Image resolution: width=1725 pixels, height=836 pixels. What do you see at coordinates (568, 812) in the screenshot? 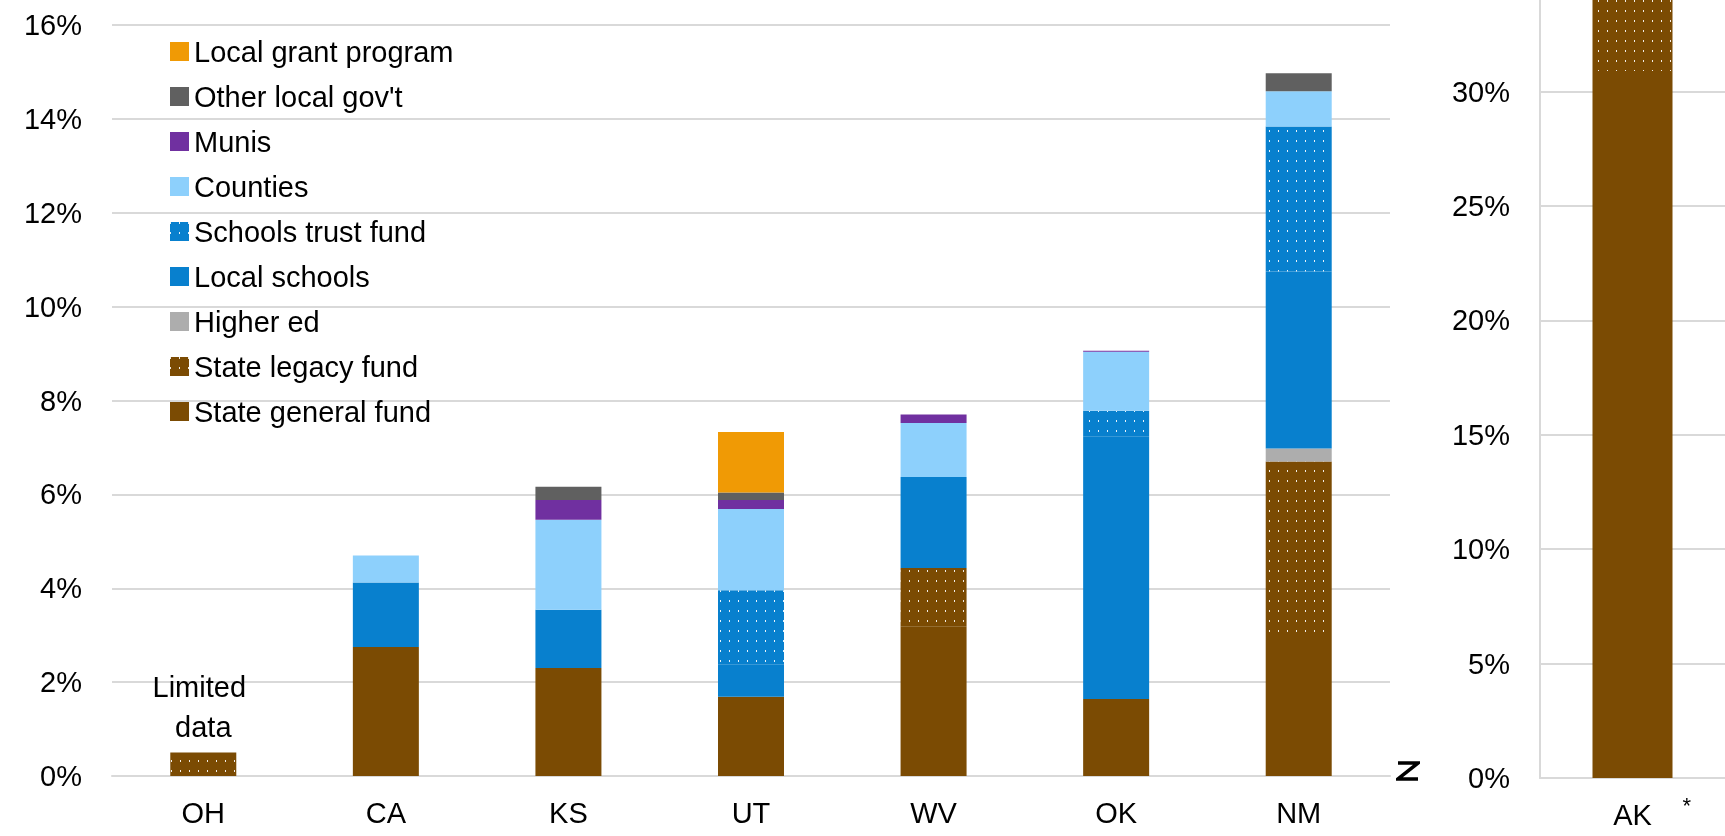
I see `x-tick-label: KS` at bounding box center [568, 812].